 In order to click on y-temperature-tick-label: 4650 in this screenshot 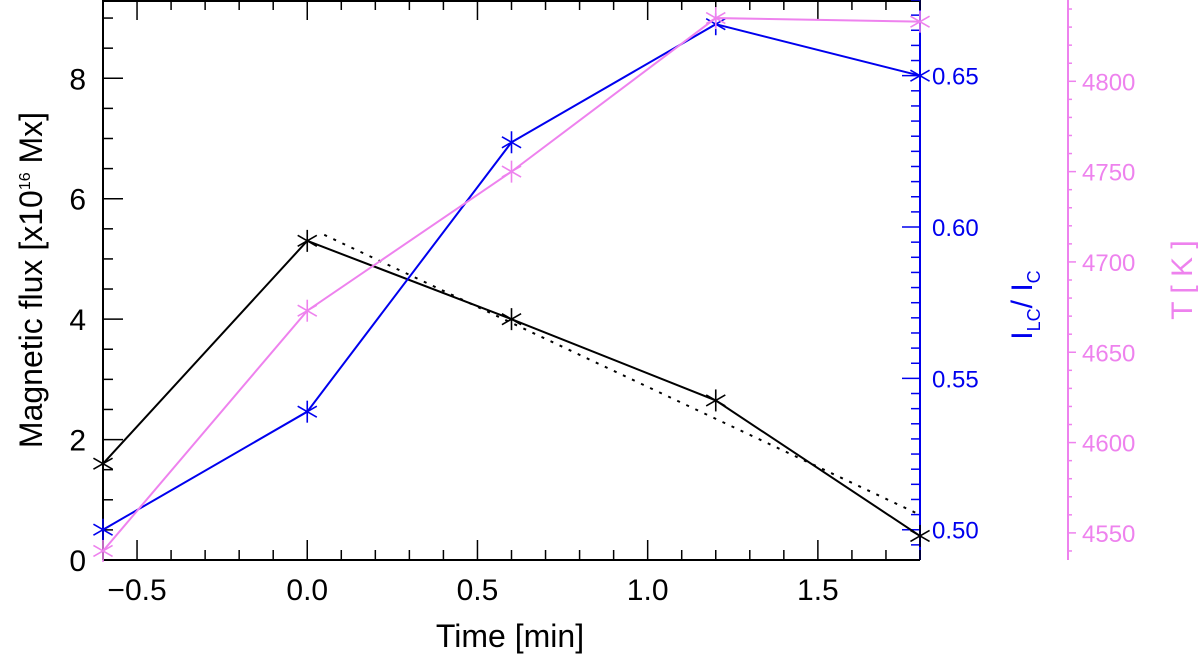, I will do `click(1108, 353)`.